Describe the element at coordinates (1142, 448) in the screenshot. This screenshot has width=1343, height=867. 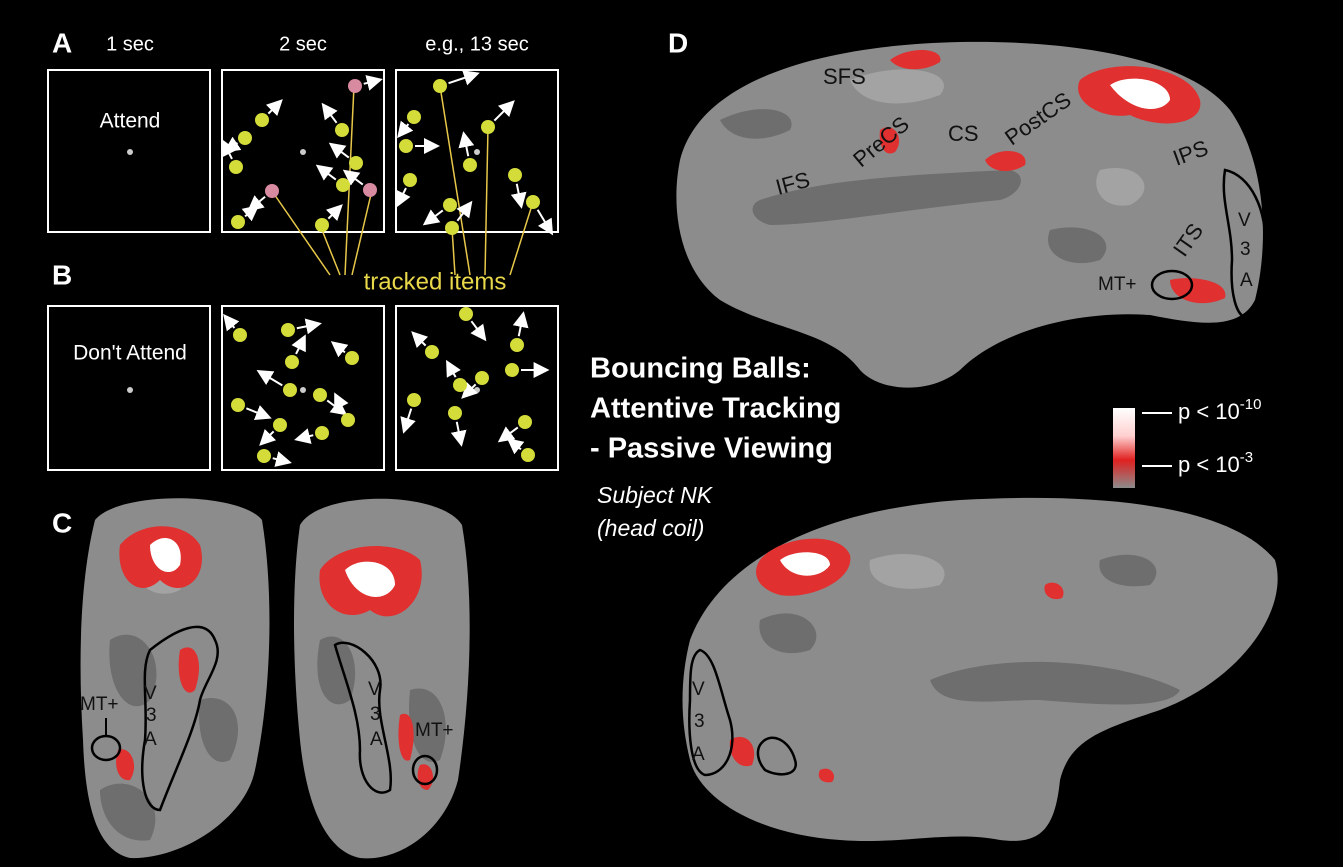
I see `colorbar` at that location.